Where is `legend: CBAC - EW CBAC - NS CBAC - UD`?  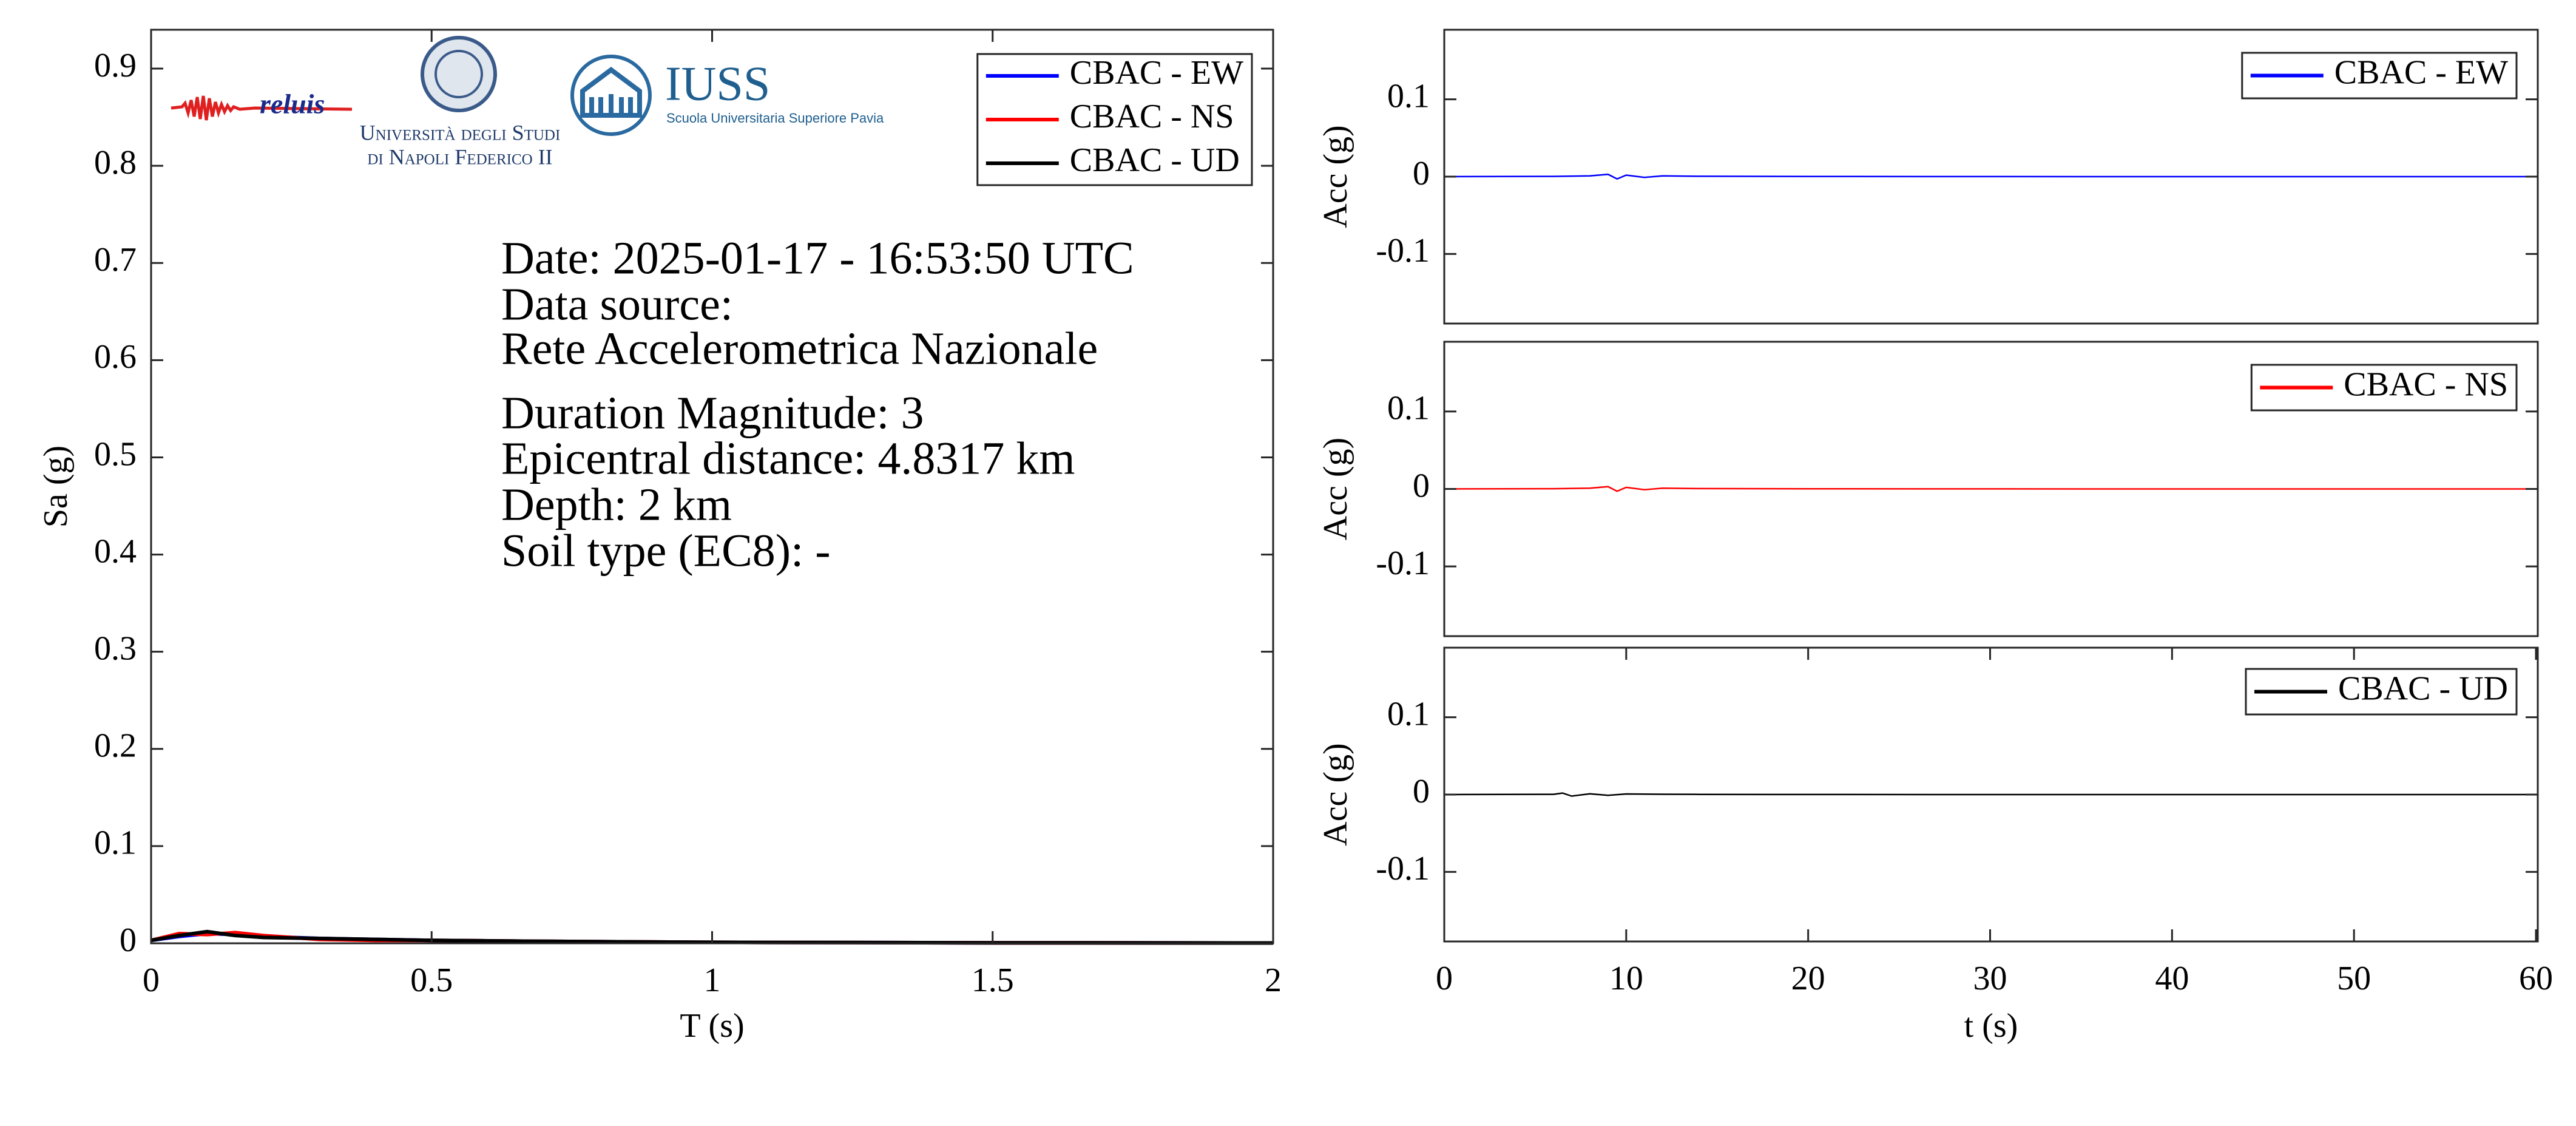 legend: CBAC - EW CBAC - NS CBAC - UD is located at coordinates (1114, 119).